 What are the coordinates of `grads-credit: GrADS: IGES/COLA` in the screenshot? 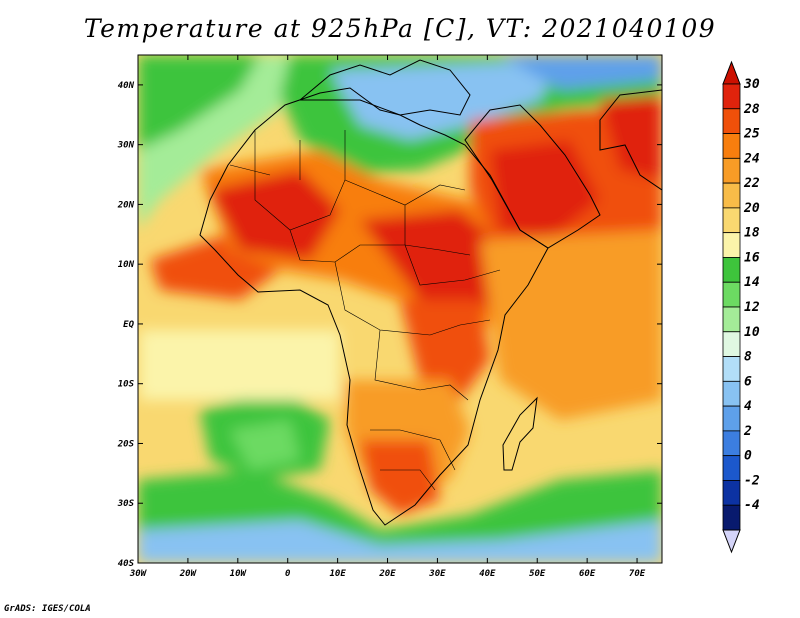 It's located at (47, 609).